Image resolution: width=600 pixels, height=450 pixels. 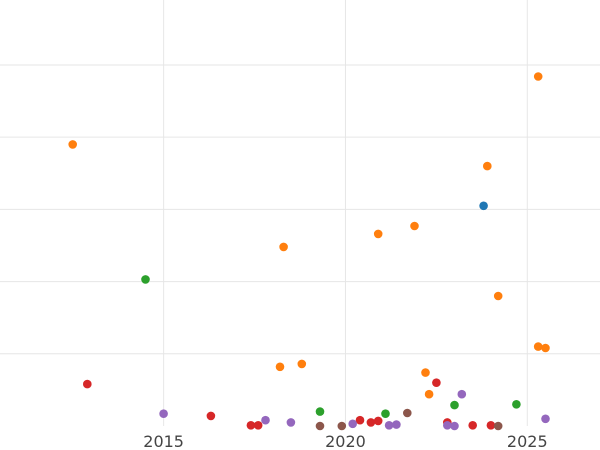 I want to click on x-tick-label: 2015, so click(x=163, y=441).